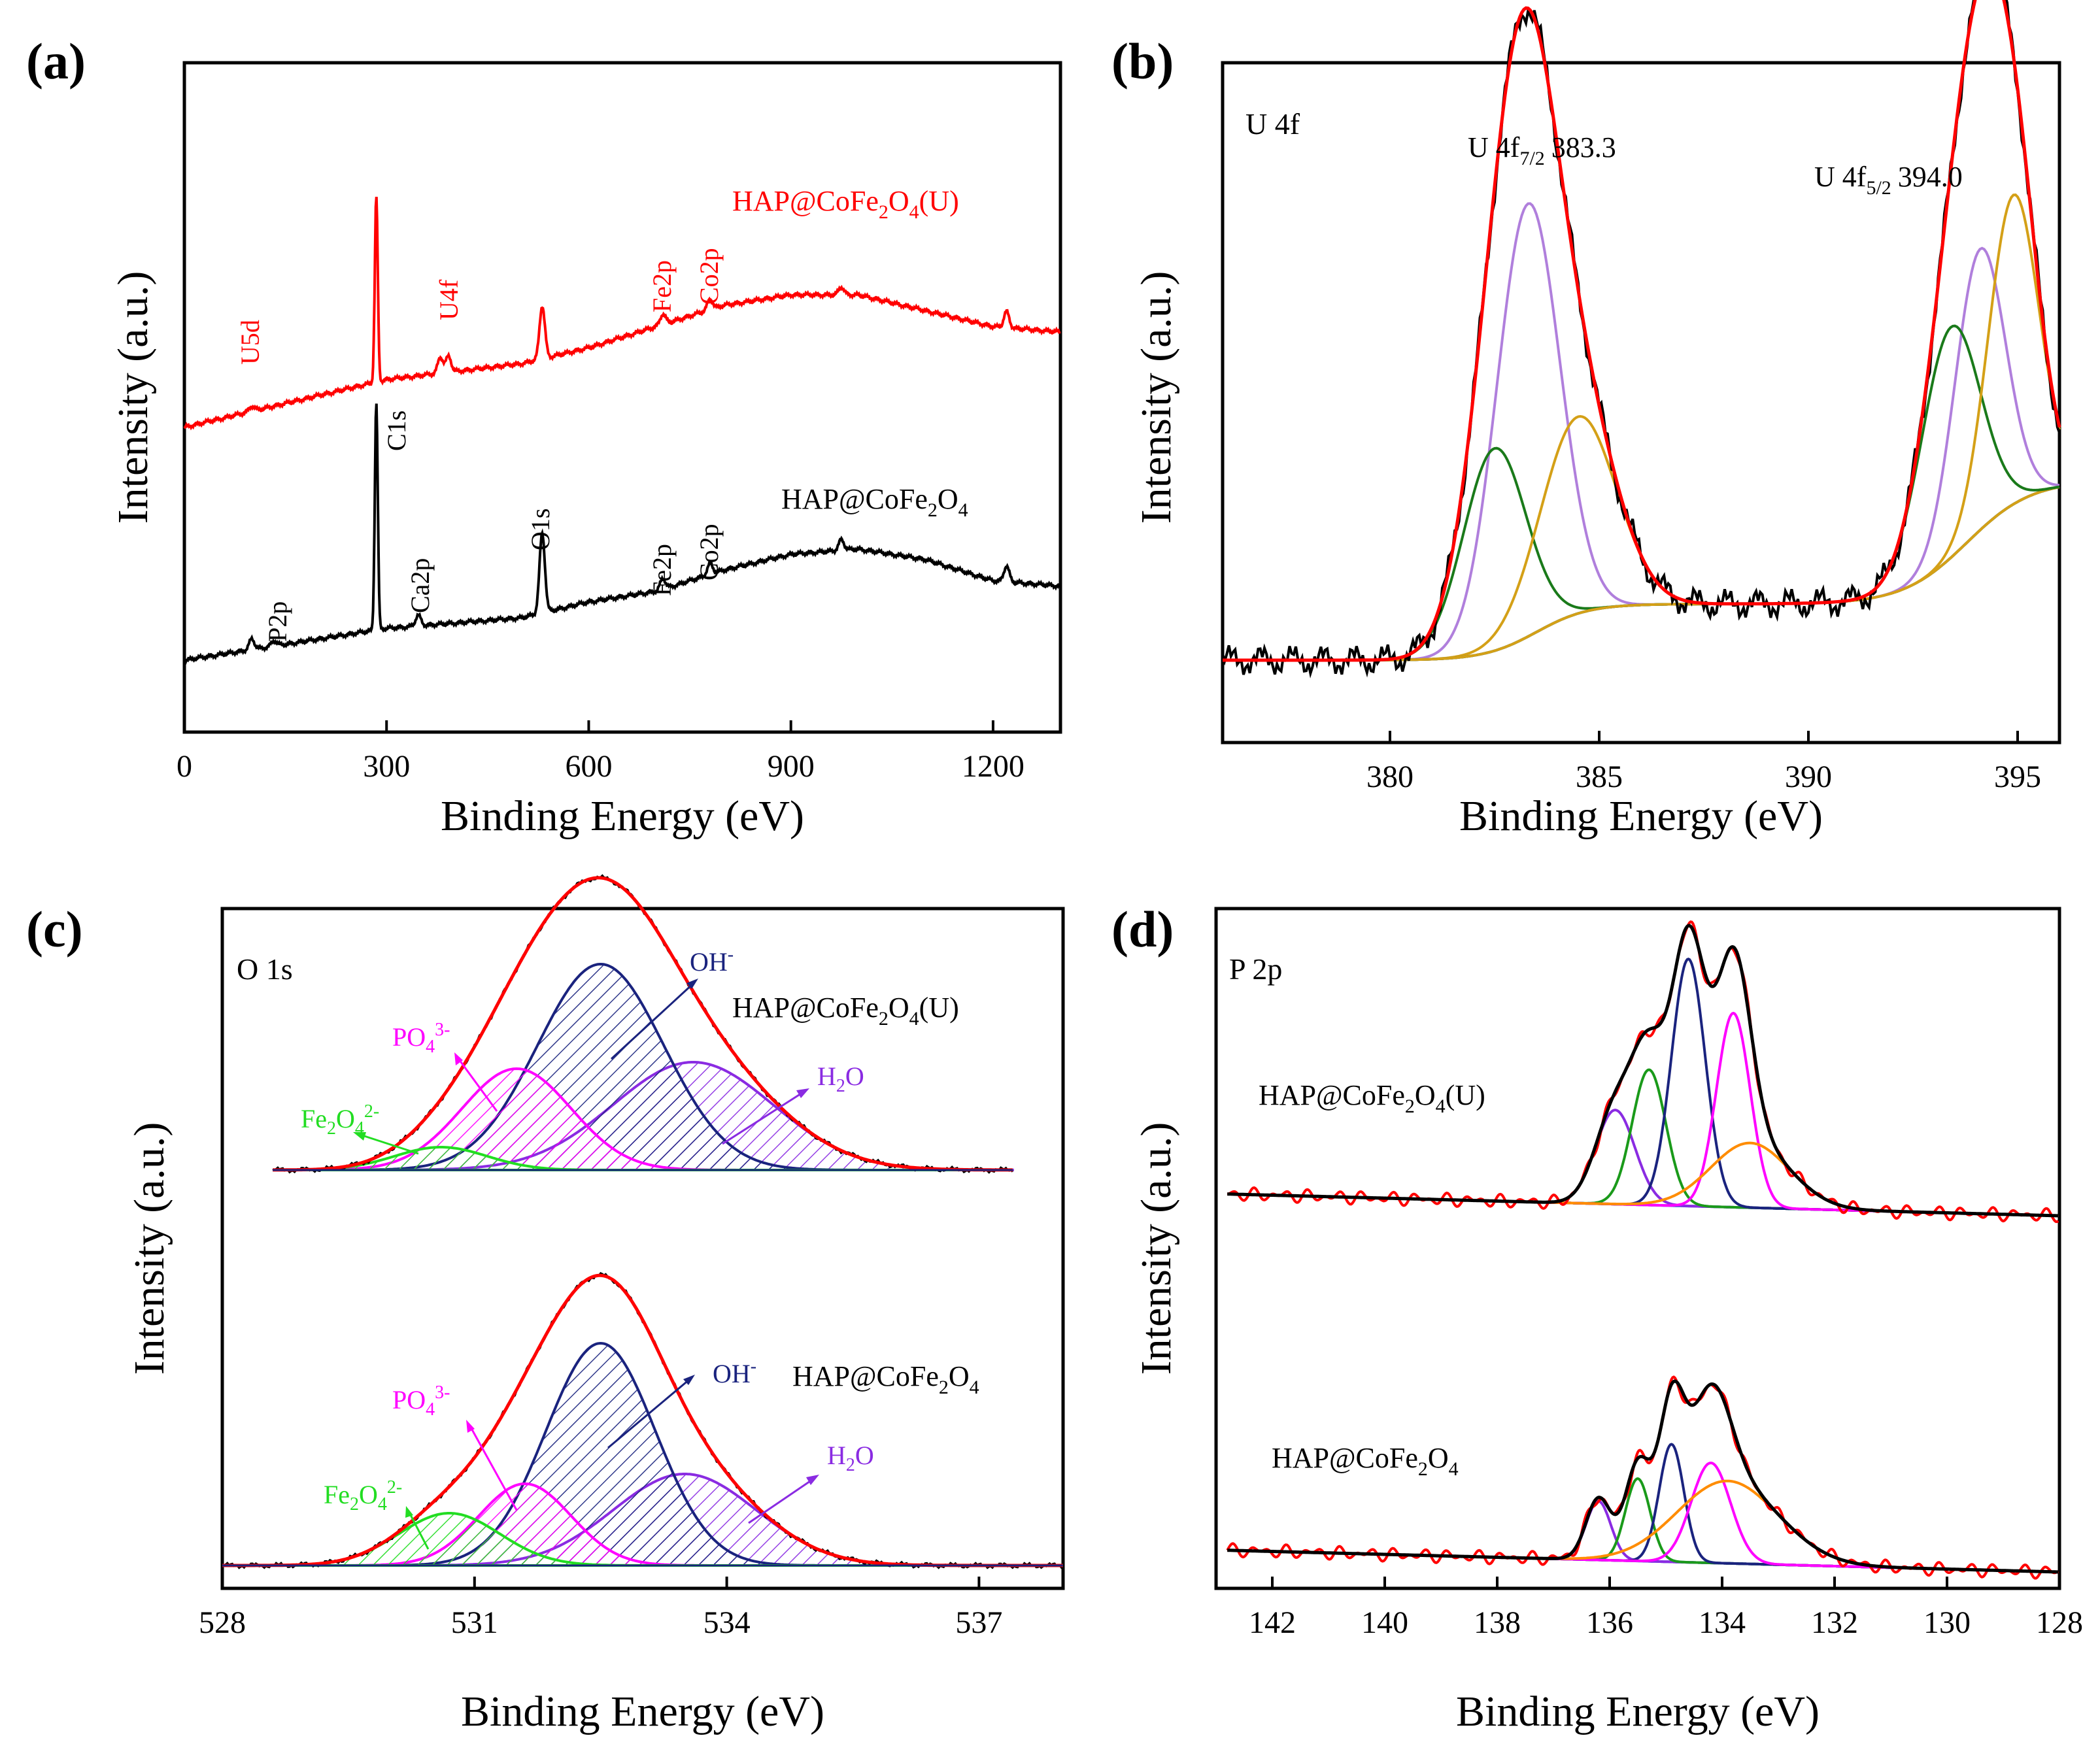  I want to click on x-b-tick-label: 390, so click(1808, 777).